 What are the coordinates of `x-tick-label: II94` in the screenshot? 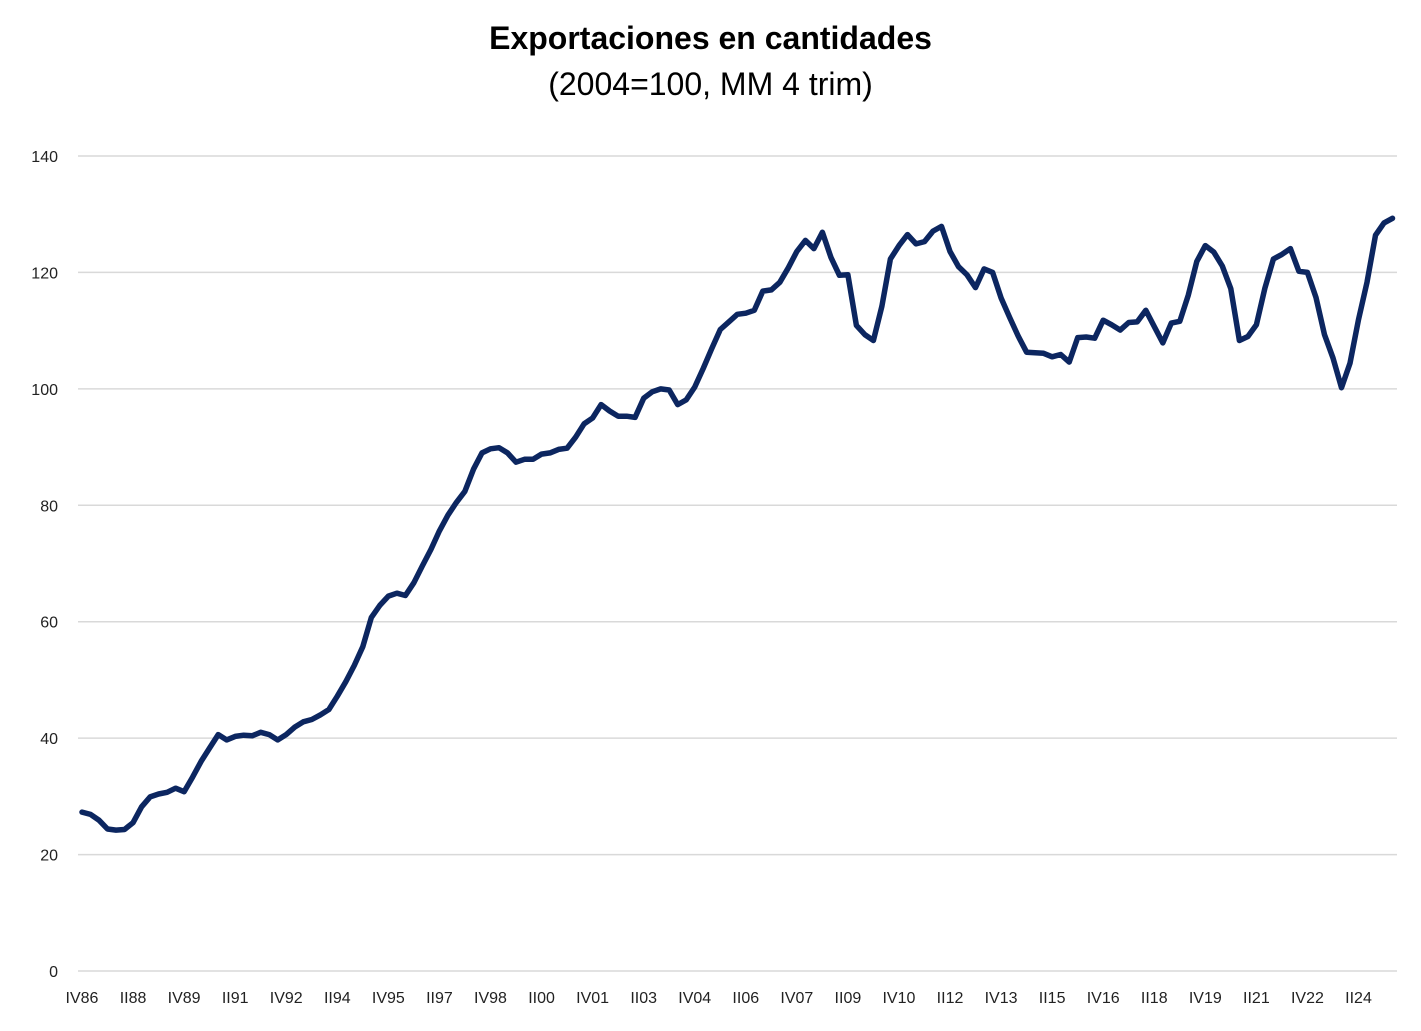 It's located at (337, 998).